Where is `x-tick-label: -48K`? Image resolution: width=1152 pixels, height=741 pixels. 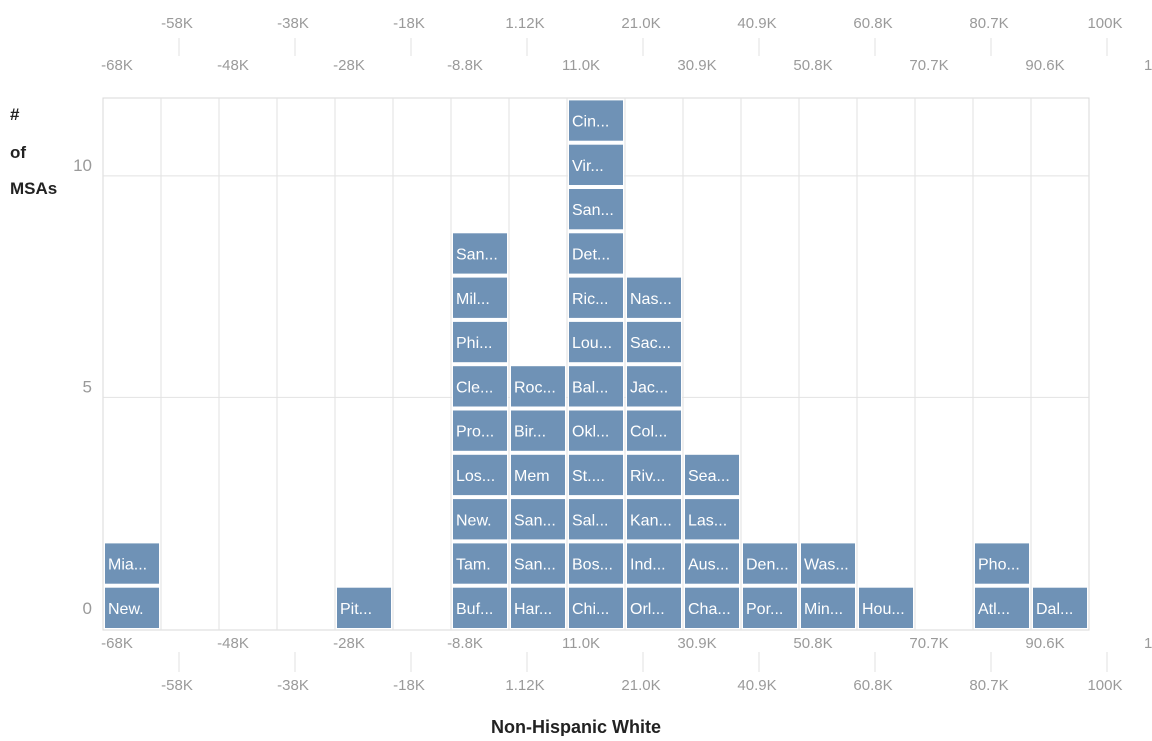
x-tick-label: -48K is located at coordinates (233, 643).